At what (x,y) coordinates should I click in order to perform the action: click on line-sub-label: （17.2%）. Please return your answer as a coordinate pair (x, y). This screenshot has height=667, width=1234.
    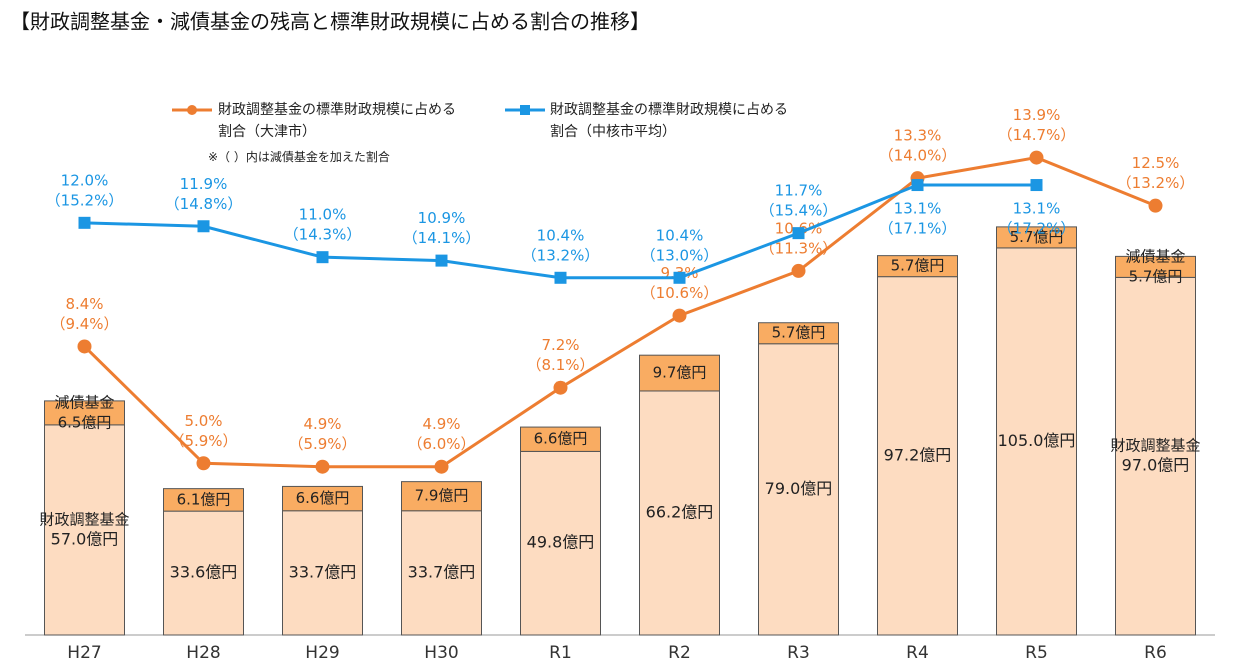
    Looking at the image, I should click on (1037, 229).